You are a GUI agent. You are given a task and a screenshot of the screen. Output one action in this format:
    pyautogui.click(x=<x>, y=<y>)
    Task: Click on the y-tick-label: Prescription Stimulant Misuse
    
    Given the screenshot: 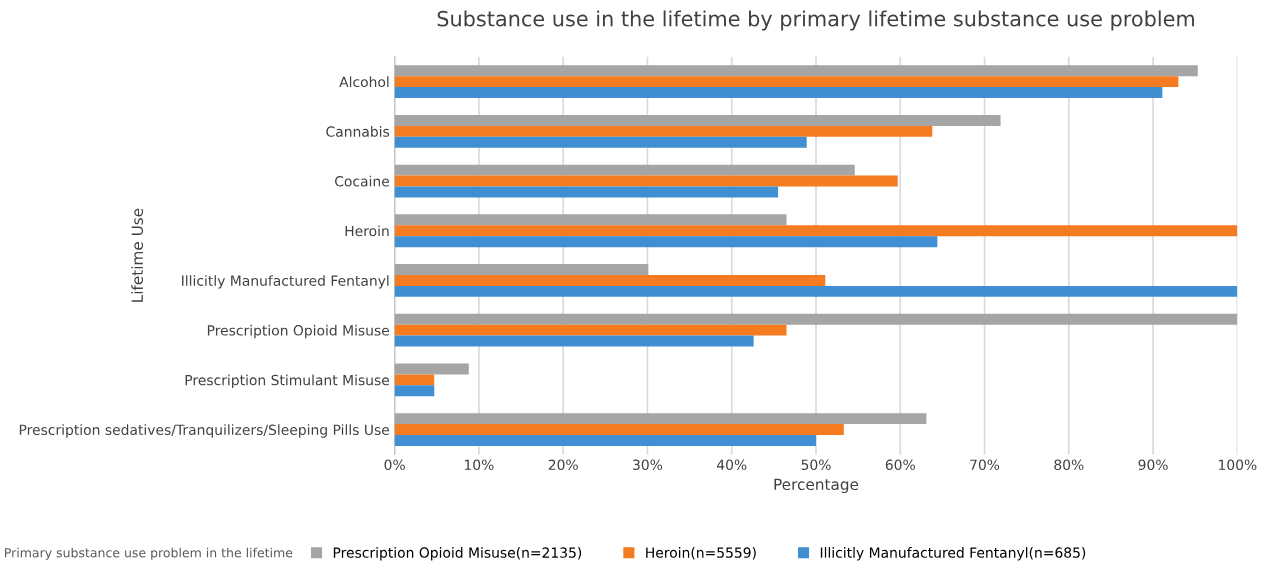 What is the action you would take?
    pyautogui.click(x=287, y=381)
    